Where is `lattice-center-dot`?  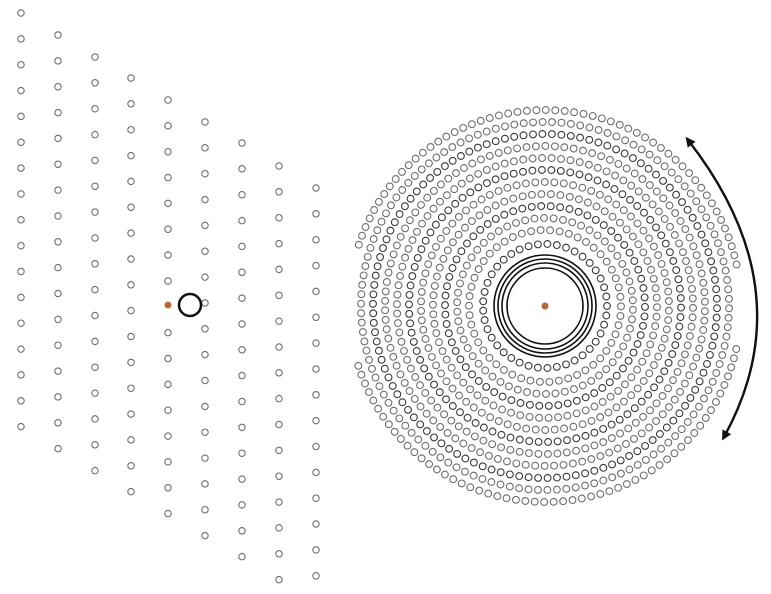 lattice-center-dot is located at coordinates (168, 305).